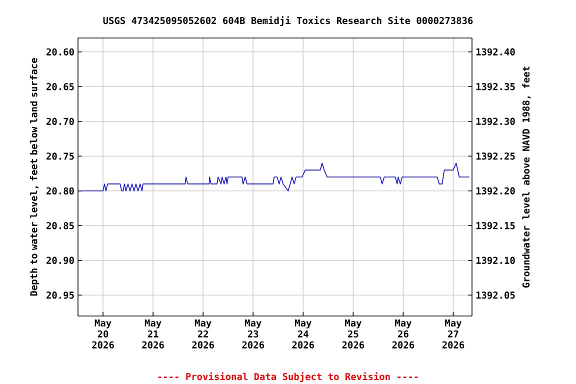 This screenshot has height=384, width=576. I want to click on y2-tick-label: 1392.20, so click(495, 191).